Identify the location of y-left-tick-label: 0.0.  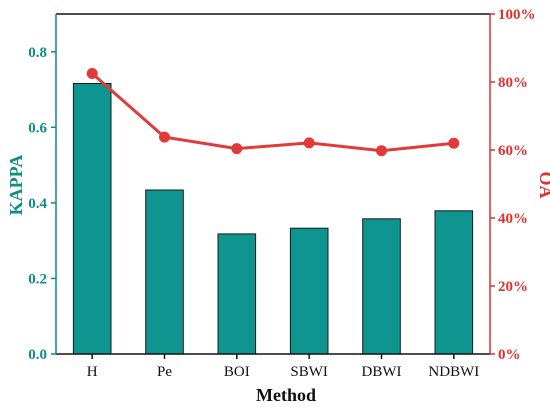
(37, 355).